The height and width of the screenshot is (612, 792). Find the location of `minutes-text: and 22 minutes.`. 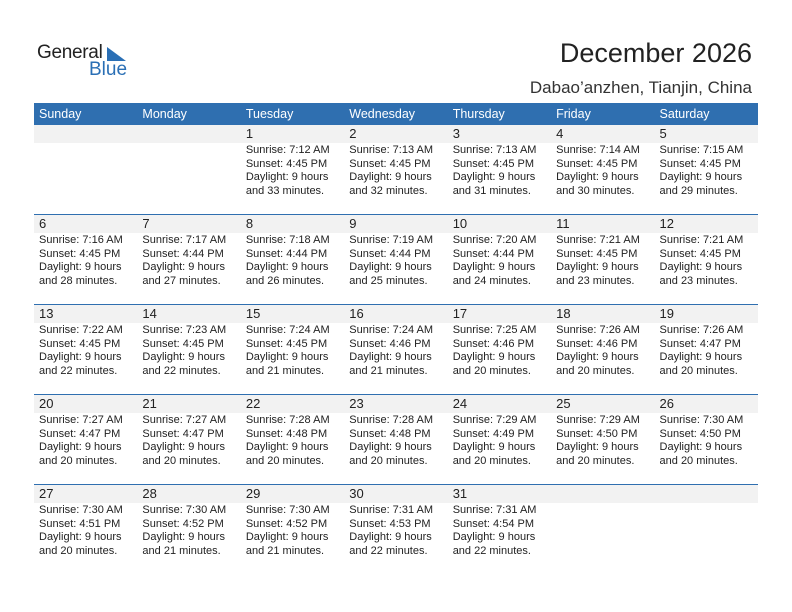

minutes-text: and 22 minutes. is located at coordinates (78, 370).